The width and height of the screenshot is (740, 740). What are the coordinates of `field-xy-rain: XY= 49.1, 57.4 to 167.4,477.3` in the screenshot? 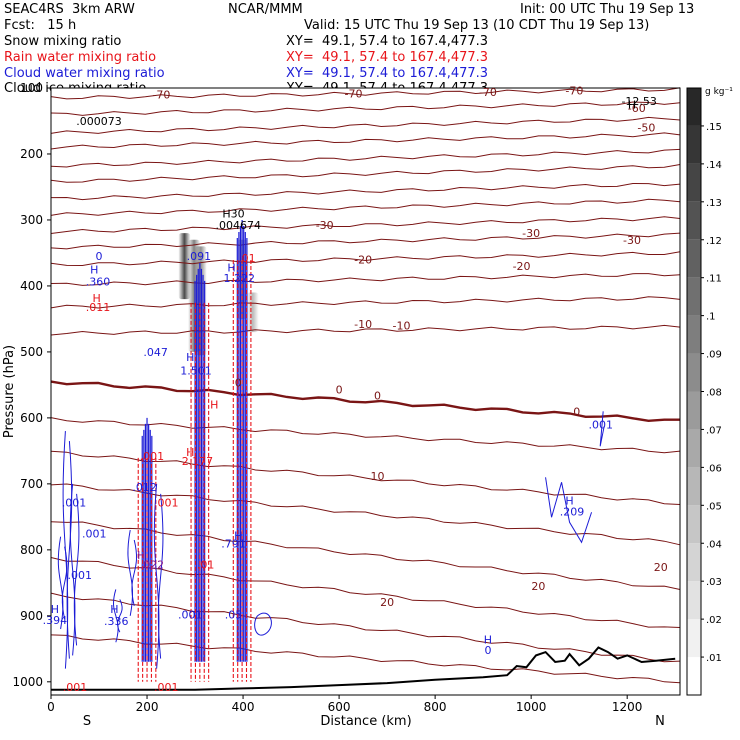 It's located at (387, 57).